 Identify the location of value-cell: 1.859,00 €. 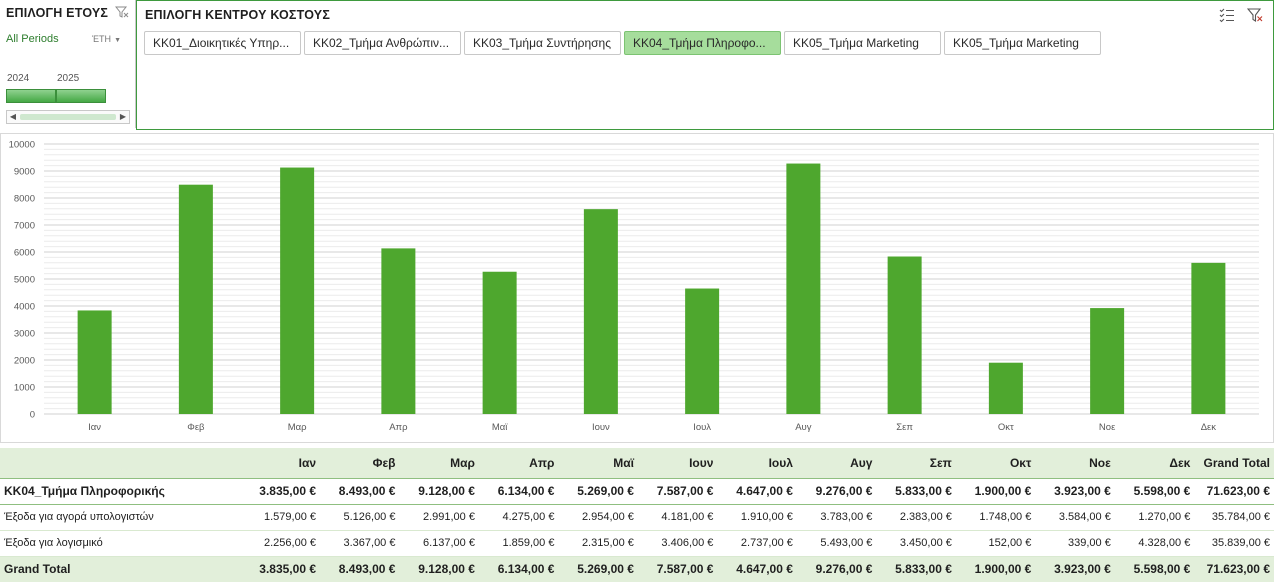
(518, 543).